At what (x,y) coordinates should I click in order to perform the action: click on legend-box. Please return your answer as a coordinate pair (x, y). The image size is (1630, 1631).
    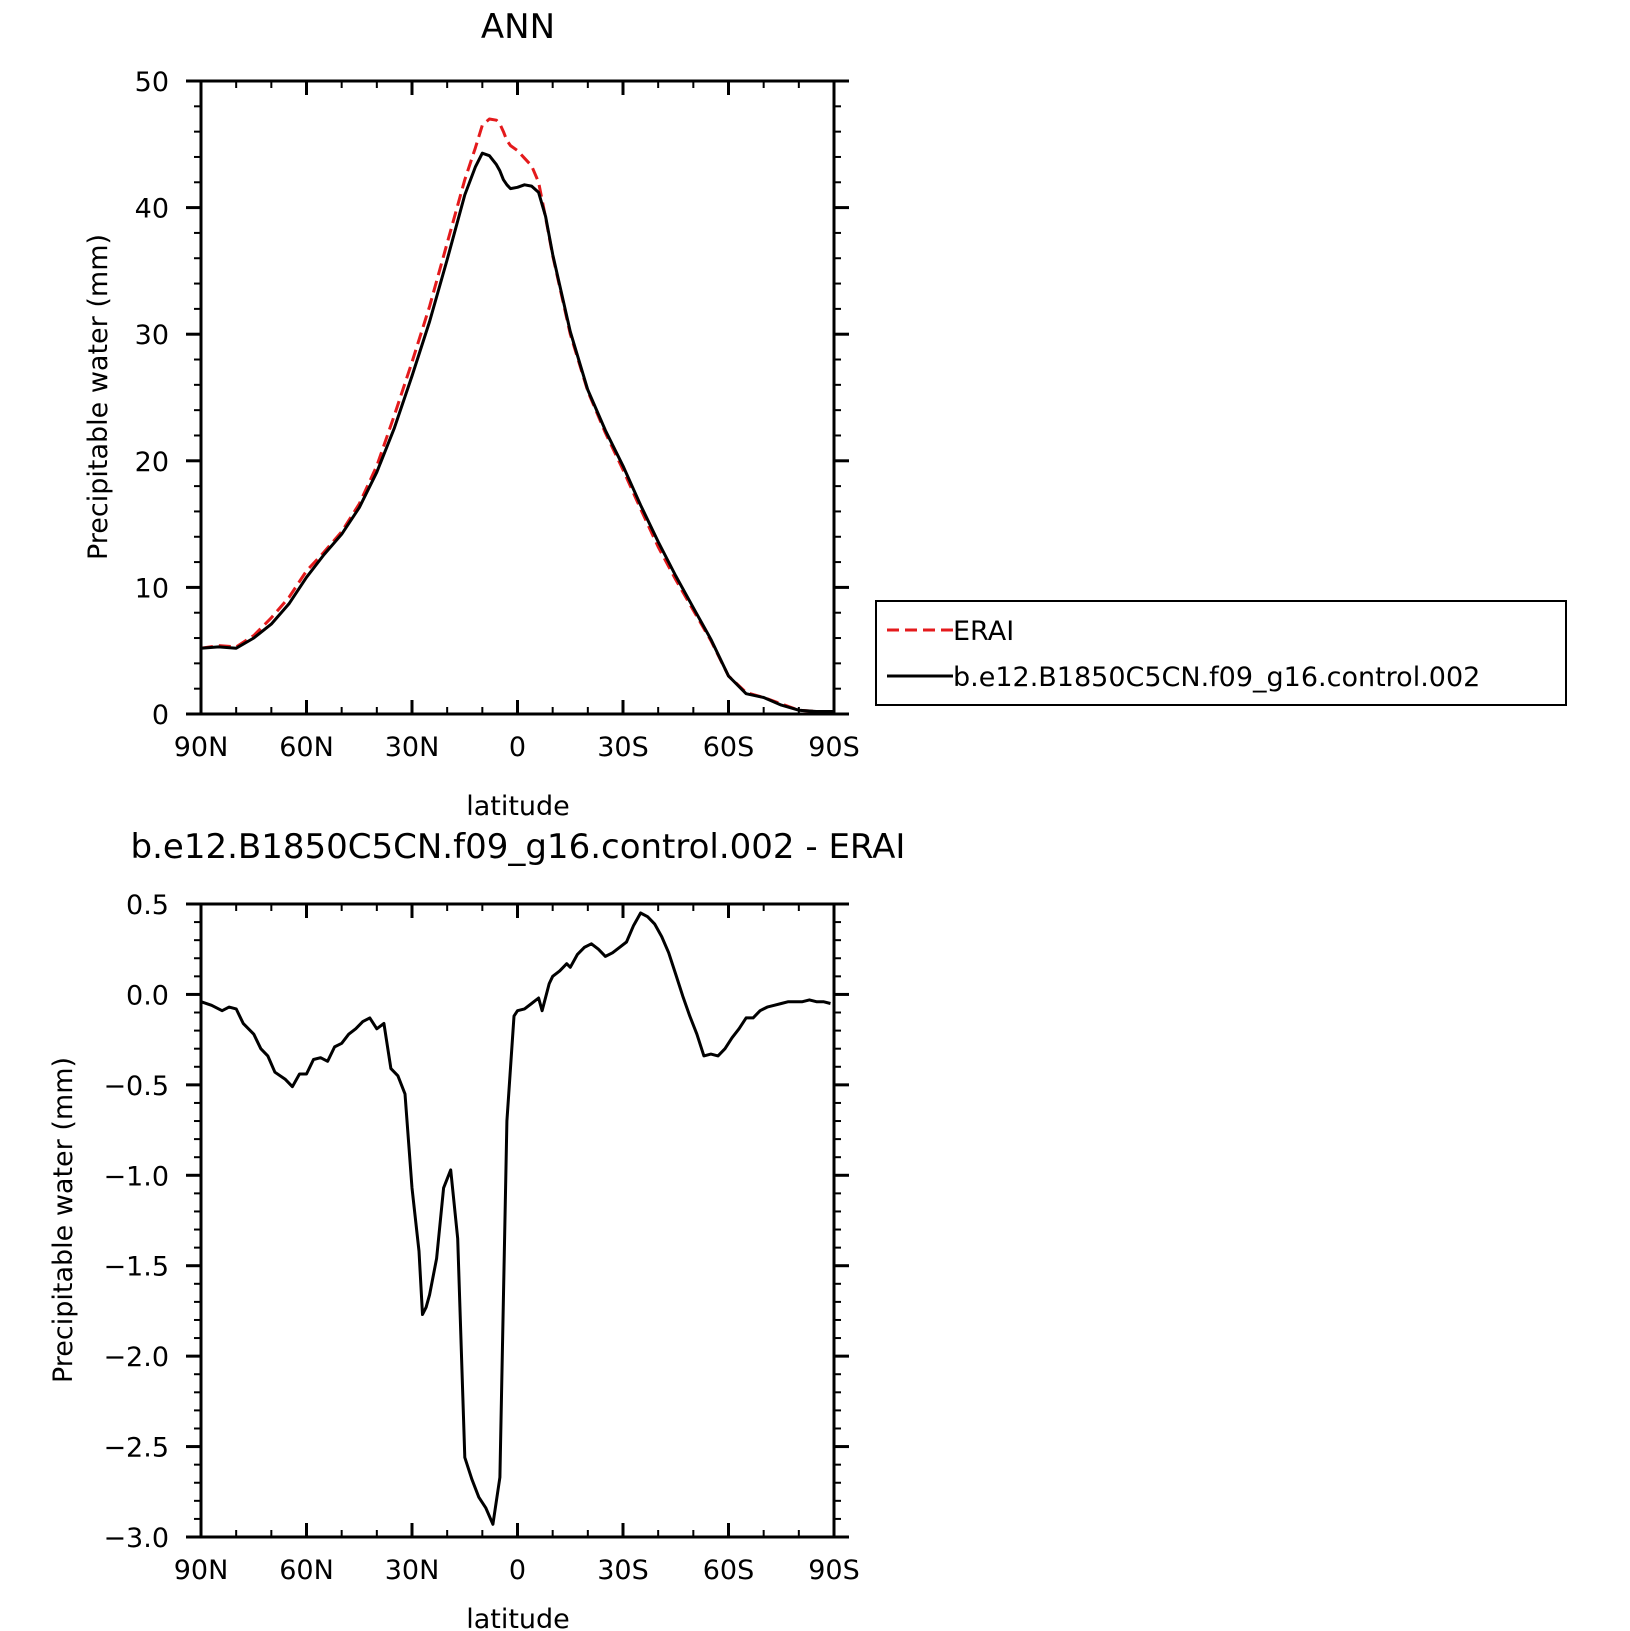
    Looking at the image, I should click on (1221, 653).